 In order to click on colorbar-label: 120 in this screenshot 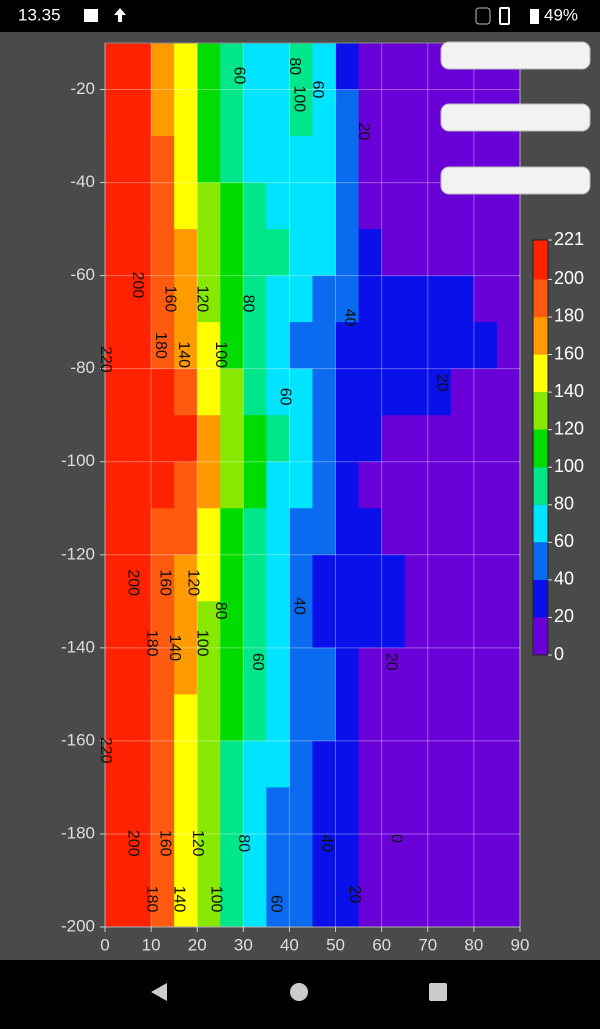, I will do `click(569, 428)`.